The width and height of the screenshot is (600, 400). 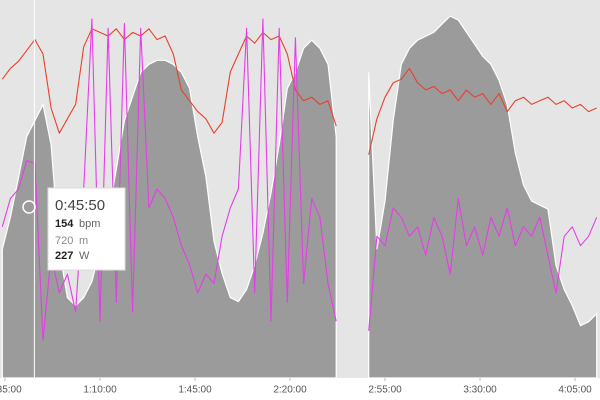 What do you see at coordinates (64, 256) in the screenshot?
I see `tooltip-value: 227` at bounding box center [64, 256].